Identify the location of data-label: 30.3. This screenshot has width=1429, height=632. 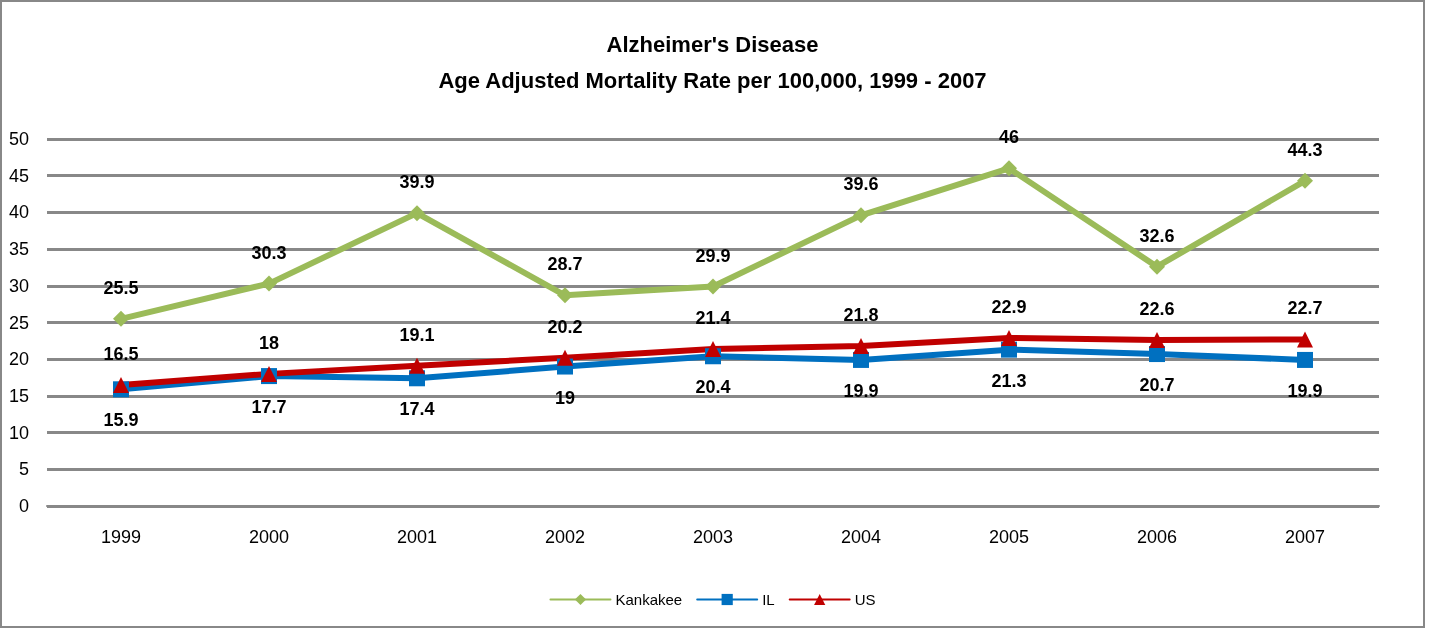
(269, 252).